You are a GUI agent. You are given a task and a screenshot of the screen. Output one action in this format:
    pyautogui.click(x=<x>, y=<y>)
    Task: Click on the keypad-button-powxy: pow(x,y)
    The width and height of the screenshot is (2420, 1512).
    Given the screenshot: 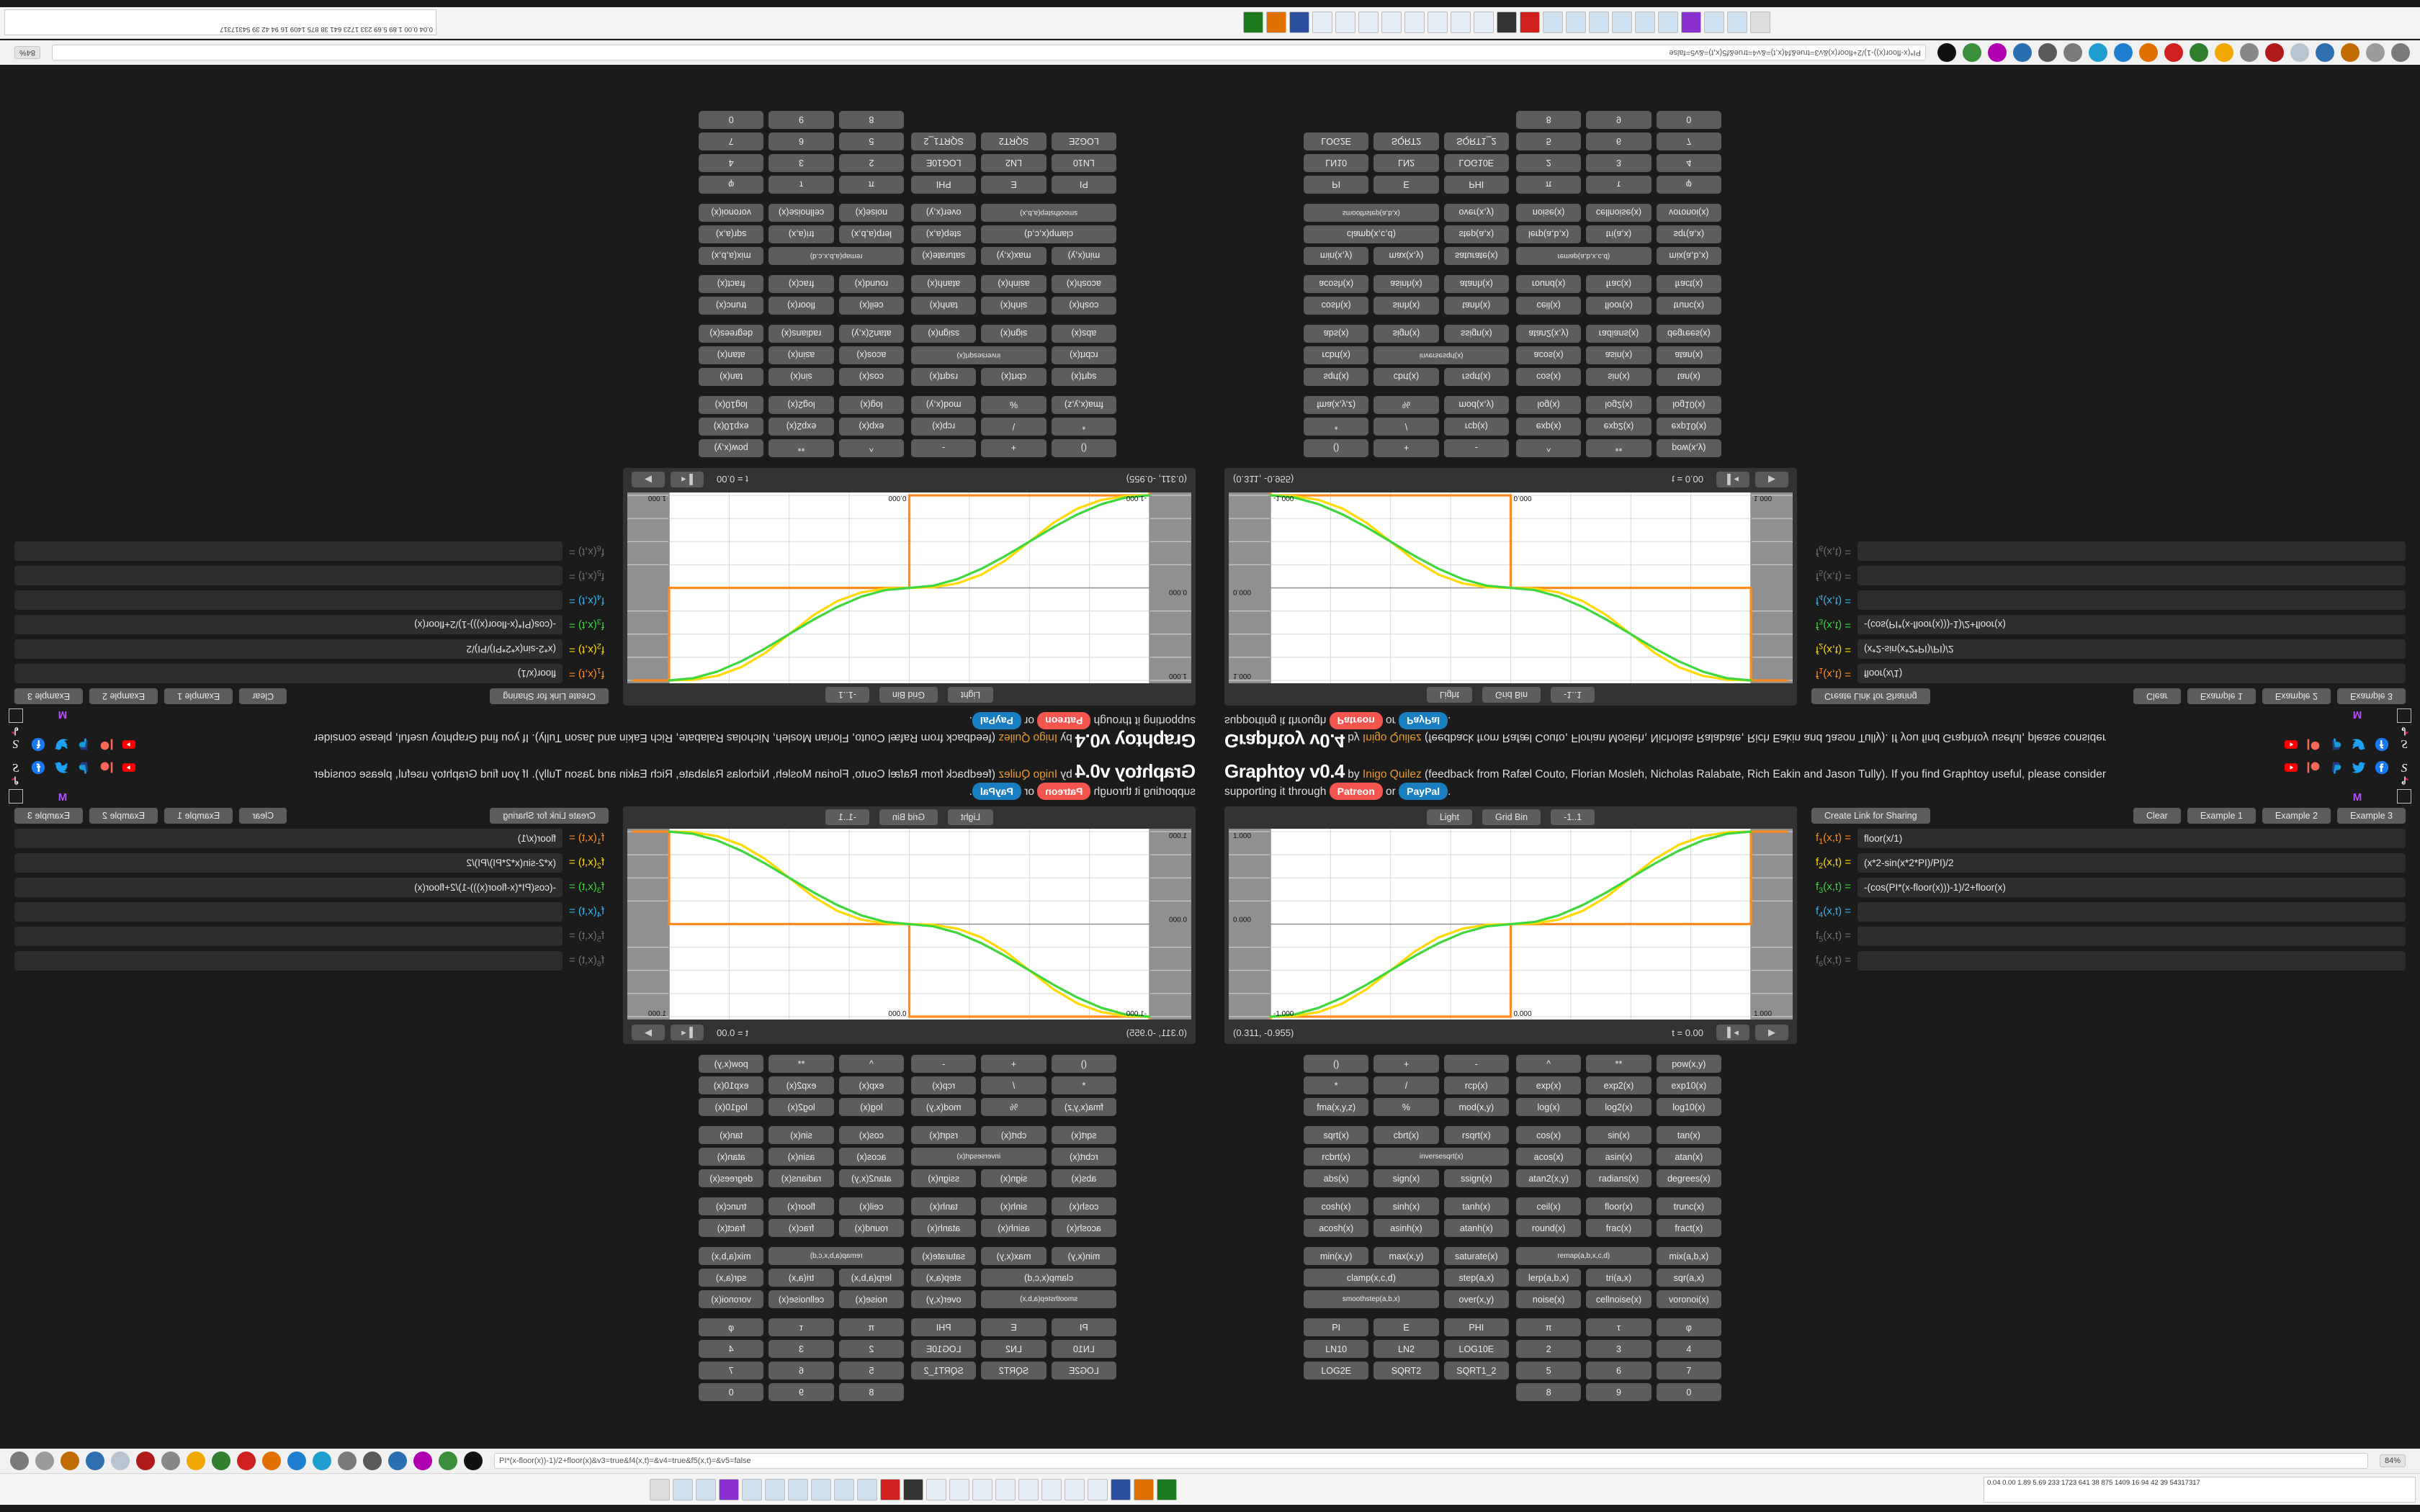 What is the action you would take?
    pyautogui.click(x=1688, y=448)
    